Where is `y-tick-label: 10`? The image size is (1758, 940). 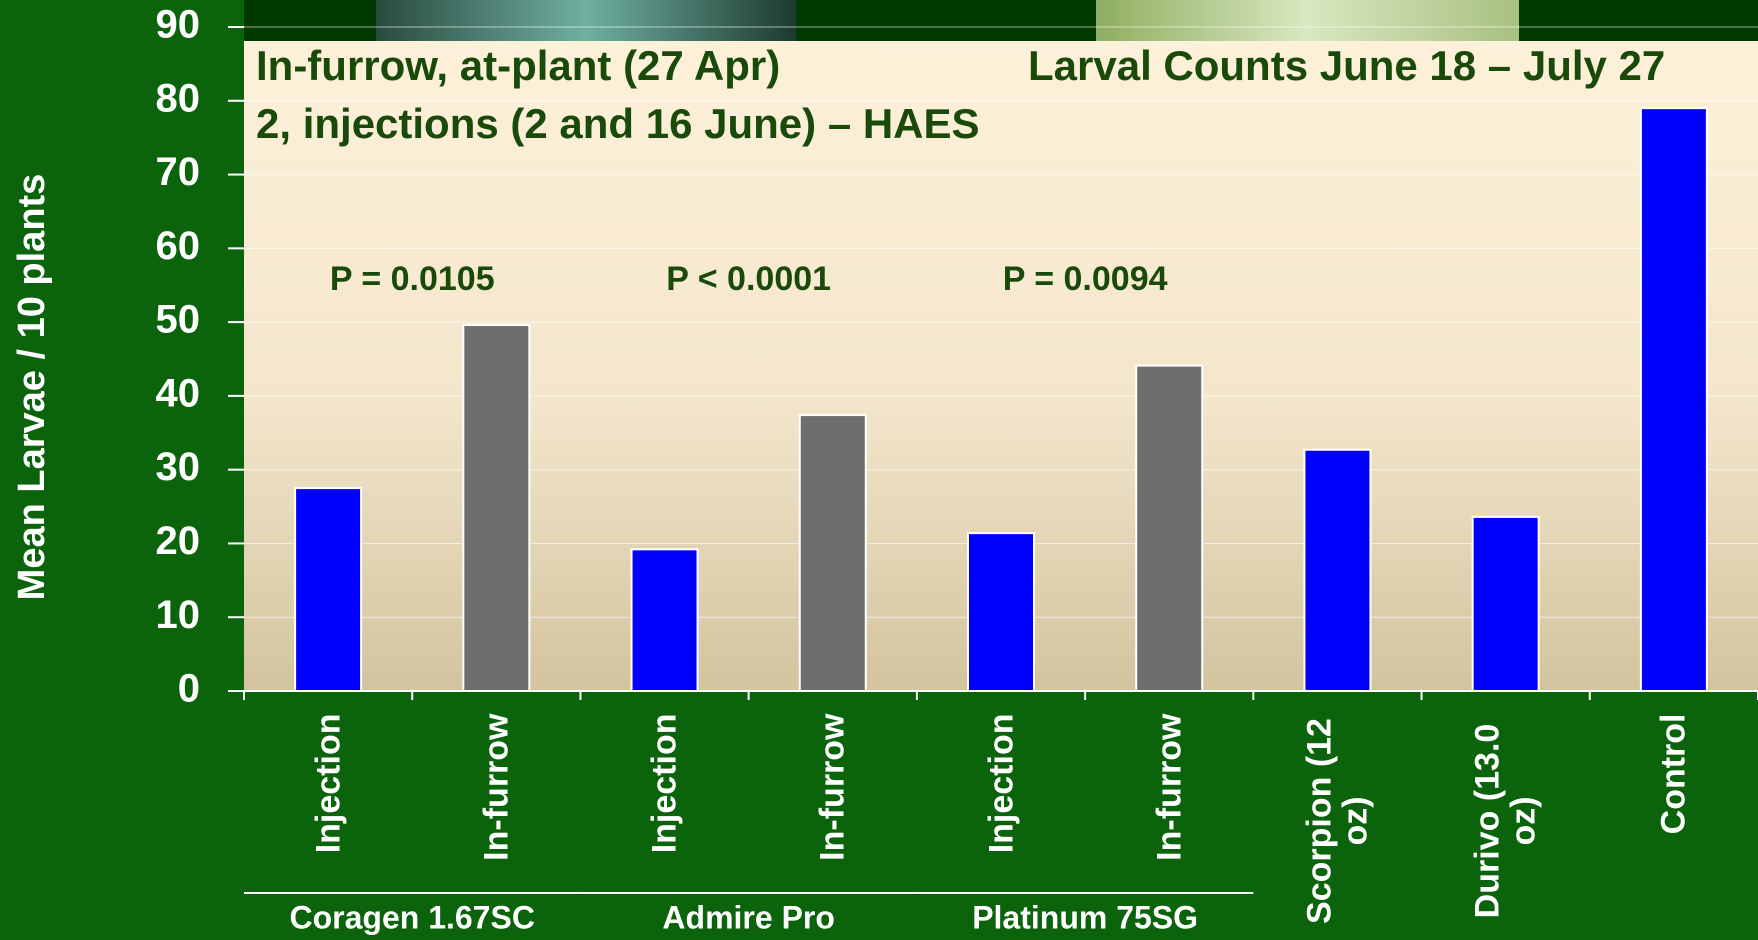 y-tick-label: 10 is located at coordinates (178, 615).